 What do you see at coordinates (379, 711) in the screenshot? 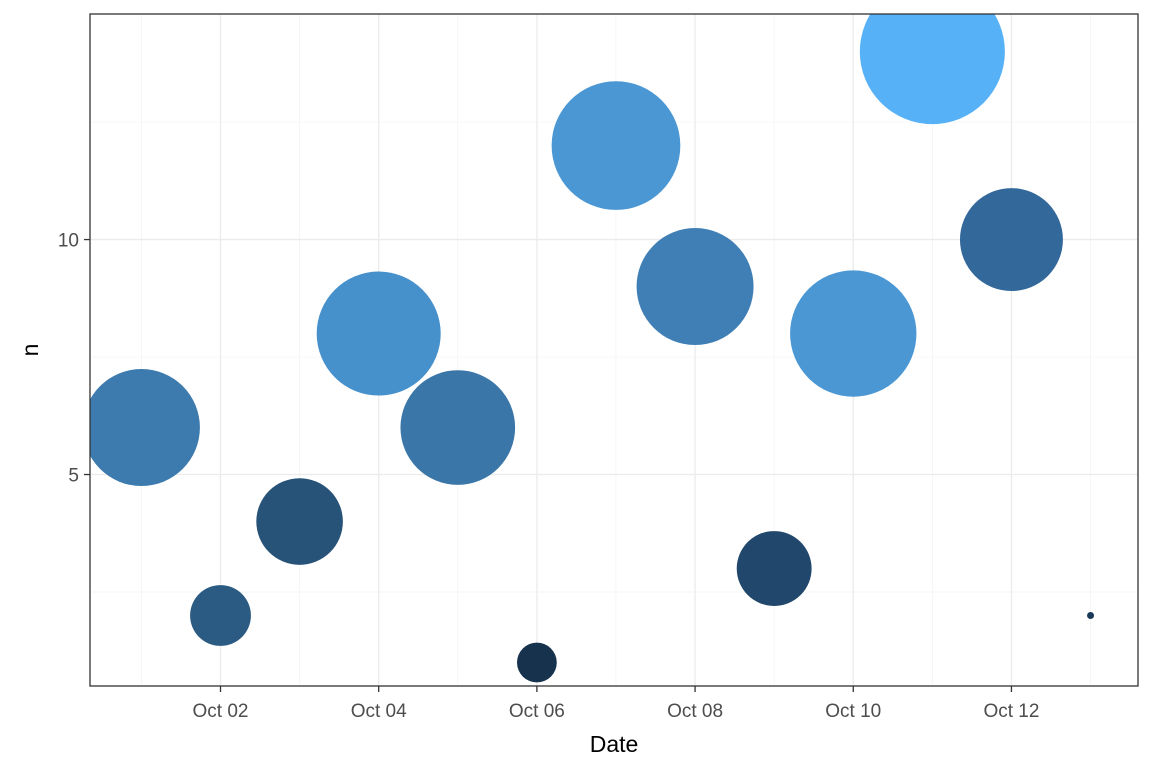
I see `x-tick-label: Oct 04` at bounding box center [379, 711].